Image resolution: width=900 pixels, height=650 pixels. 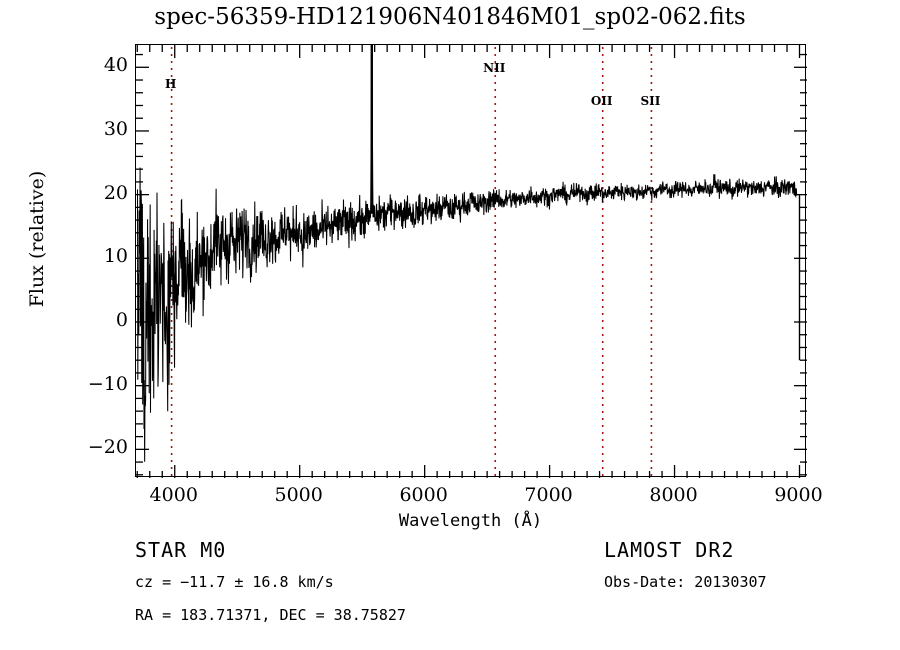 What do you see at coordinates (107, 383) in the screenshot?
I see `y-tick-label: −10` at bounding box center [107, 383].